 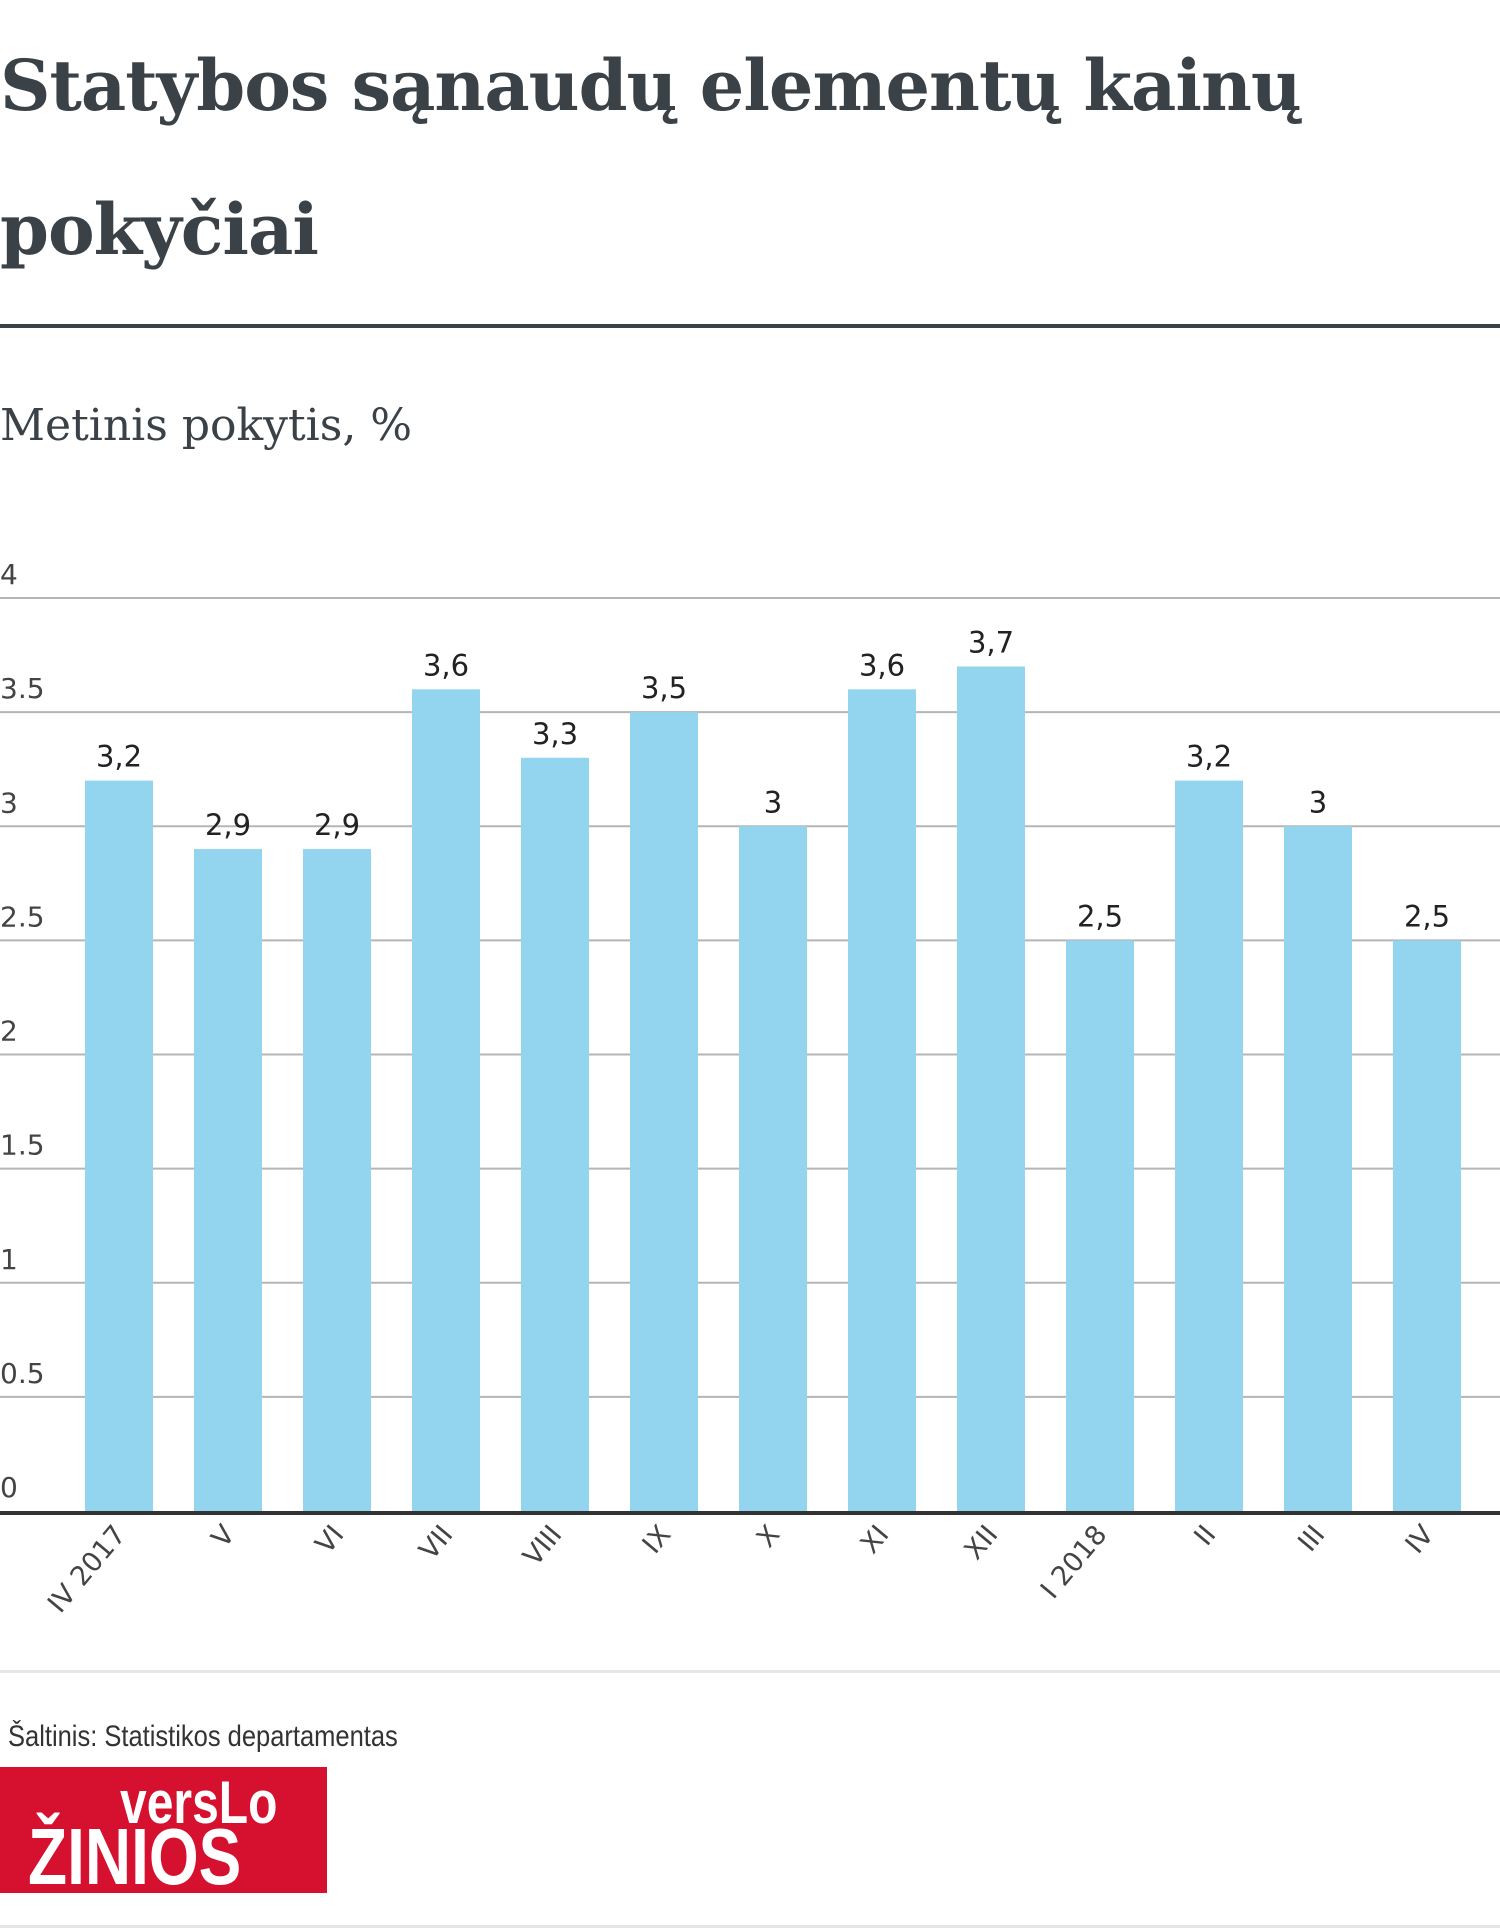 What do you see at coordinates (769, 1537) in the screenshot?
I see `x-tick-label: X` at bounding box center [769, 1537].